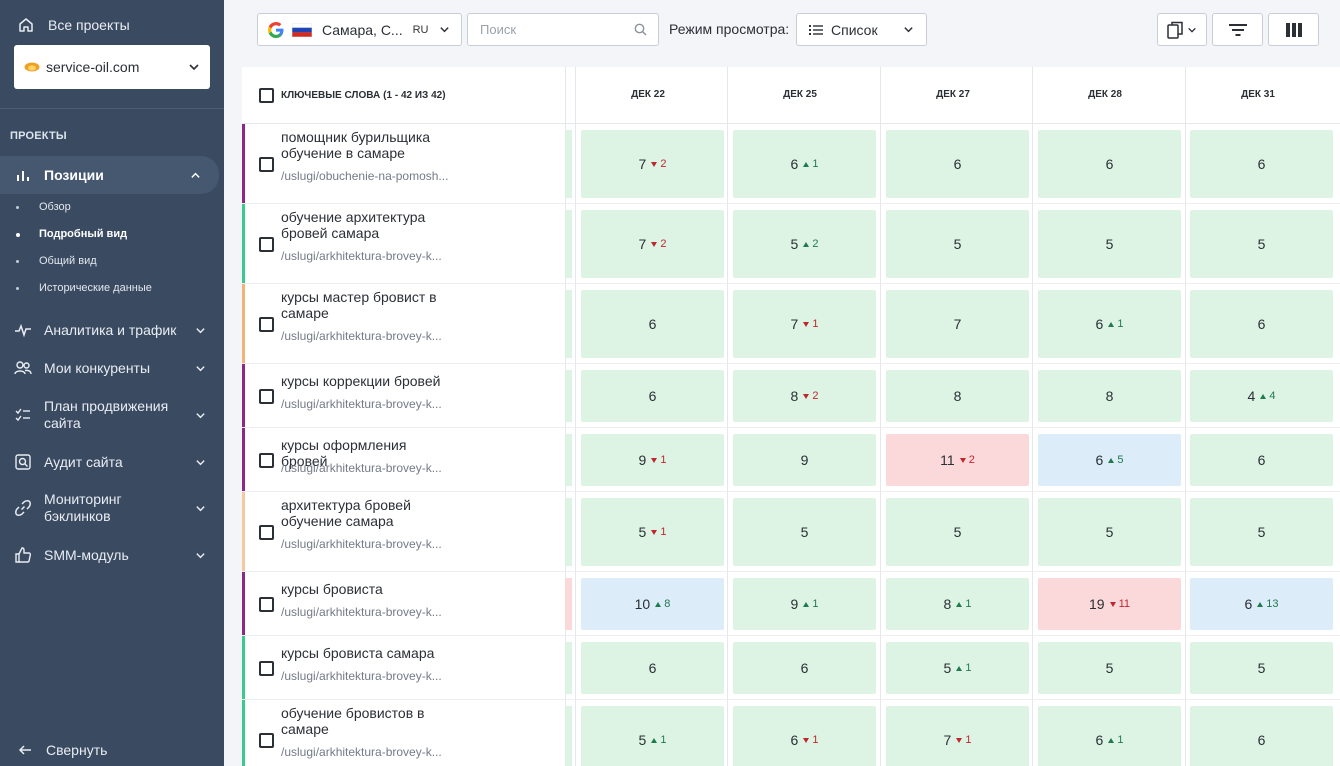  What do you see at coordinates (112, 415) in the screenshot?
I see `sidebar-item-plan: План продвижения сайта` at bounding box center [112, 415].